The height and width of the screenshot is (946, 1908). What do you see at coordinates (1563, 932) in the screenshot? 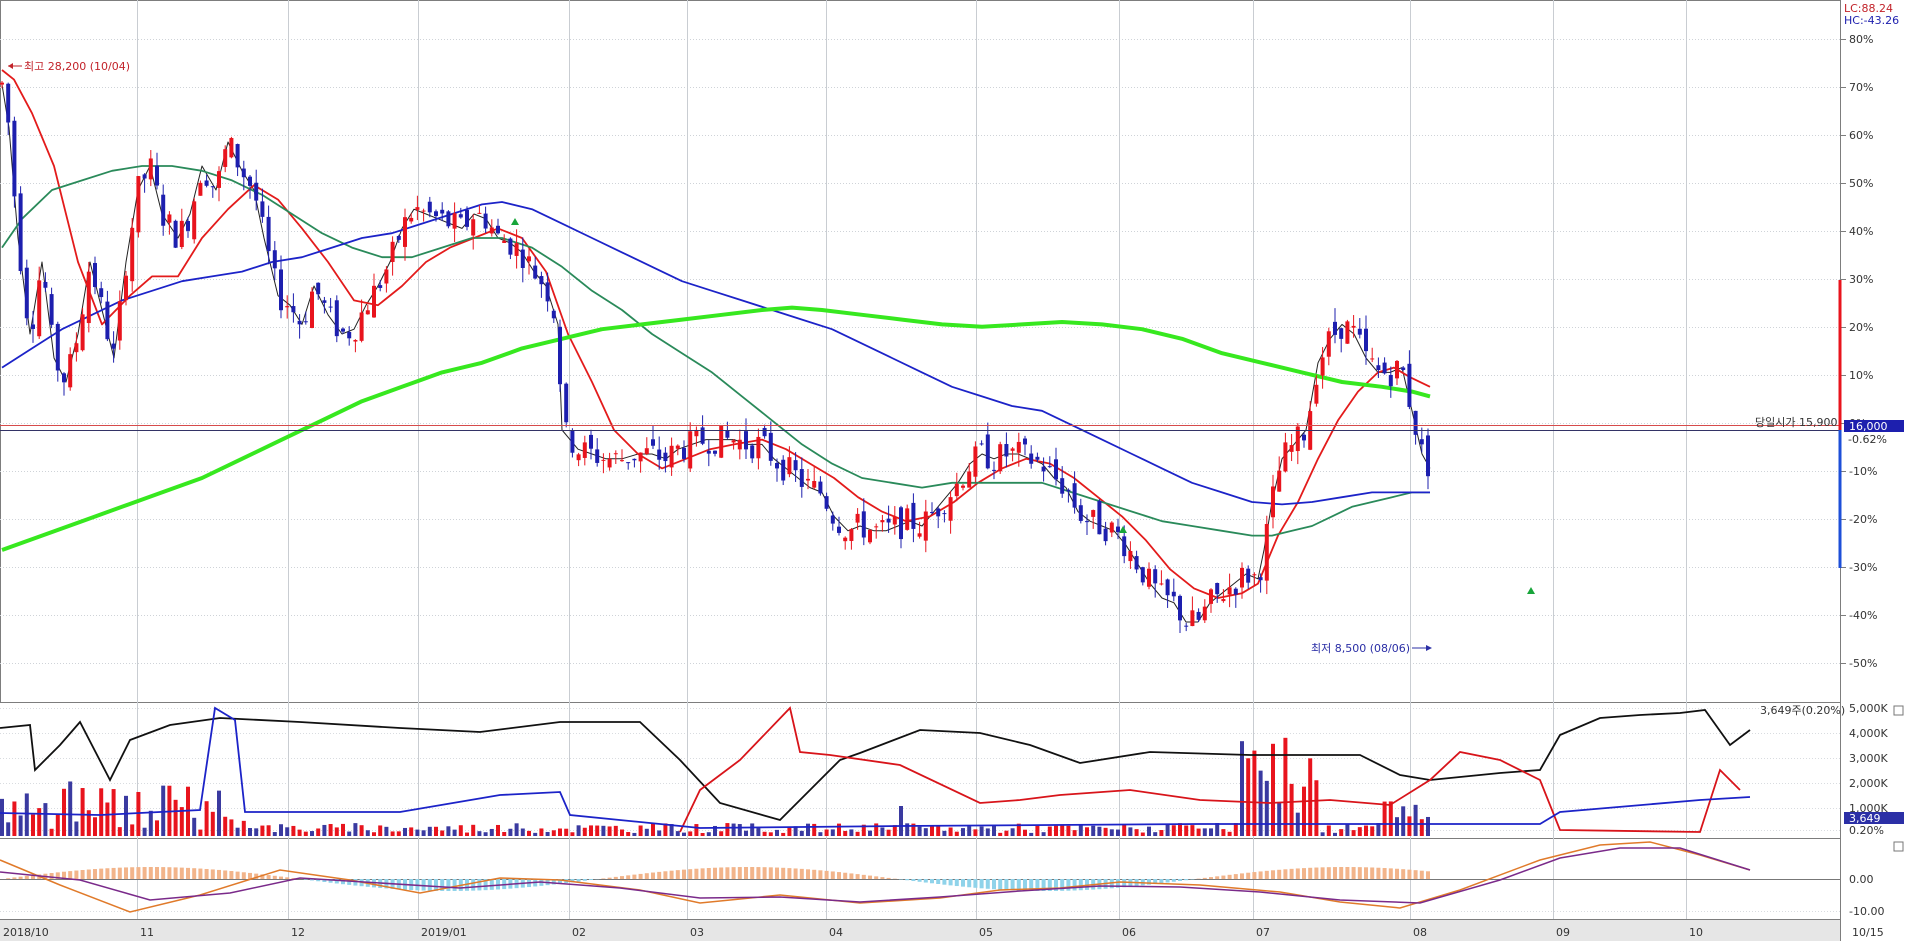
I see `x-tick-label: 09` at bounding box center [1563, 932].